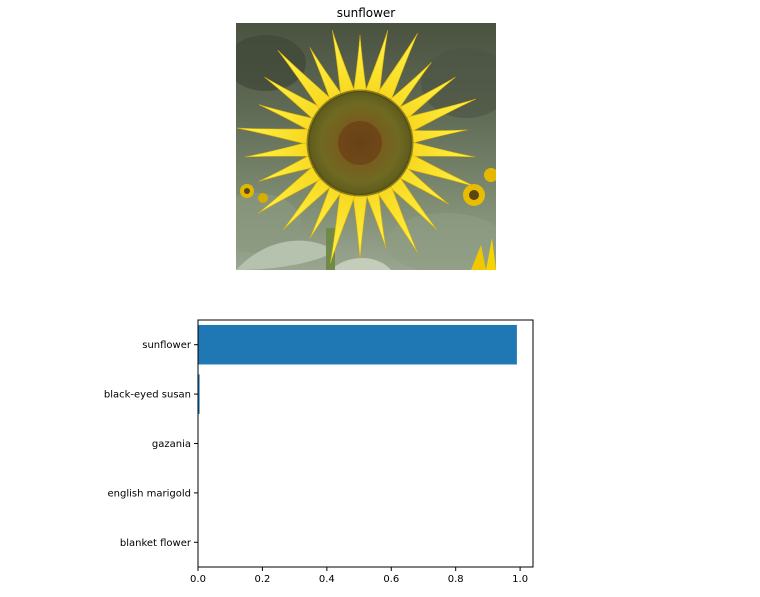  I want to click on x-tick-label: 0.4, so click(327, 579).